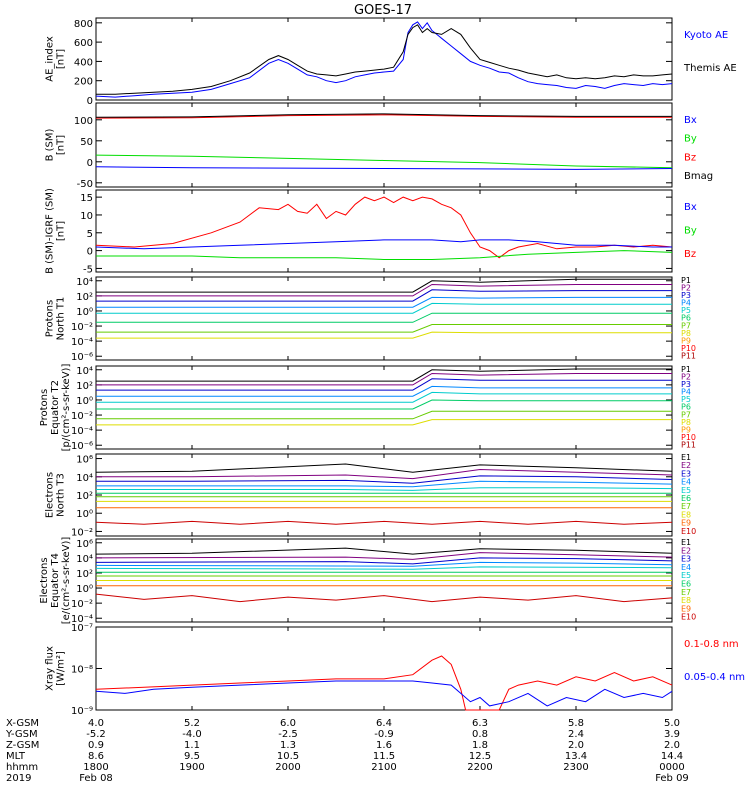 Image resolution: width=750 pixels, height=804 pixels. Describe the element at coordinates (686, 473) in the screenshot. I see `electrons_north-legend-entry: E3` at that location.